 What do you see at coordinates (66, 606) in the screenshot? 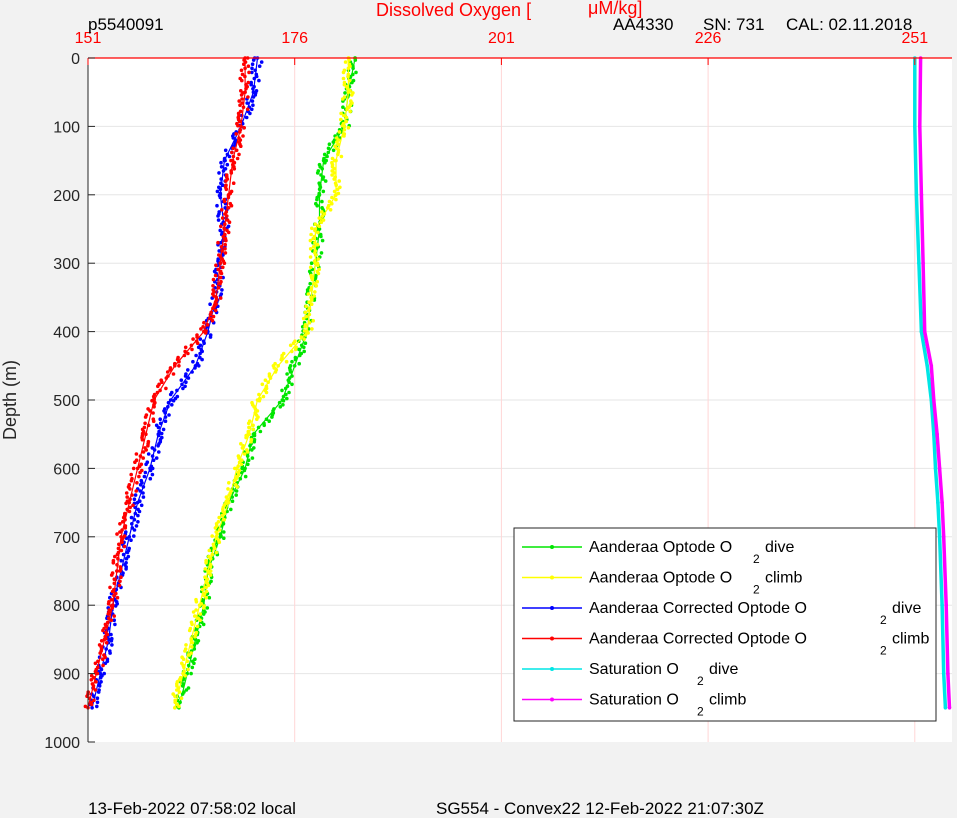
I see `y-tick-label: 800` at bounding box center [66, 606].